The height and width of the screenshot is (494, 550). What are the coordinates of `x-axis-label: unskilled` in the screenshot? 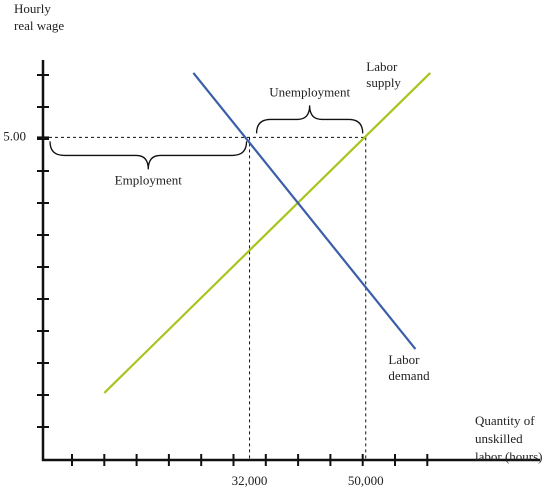 It's located at (499, 438).